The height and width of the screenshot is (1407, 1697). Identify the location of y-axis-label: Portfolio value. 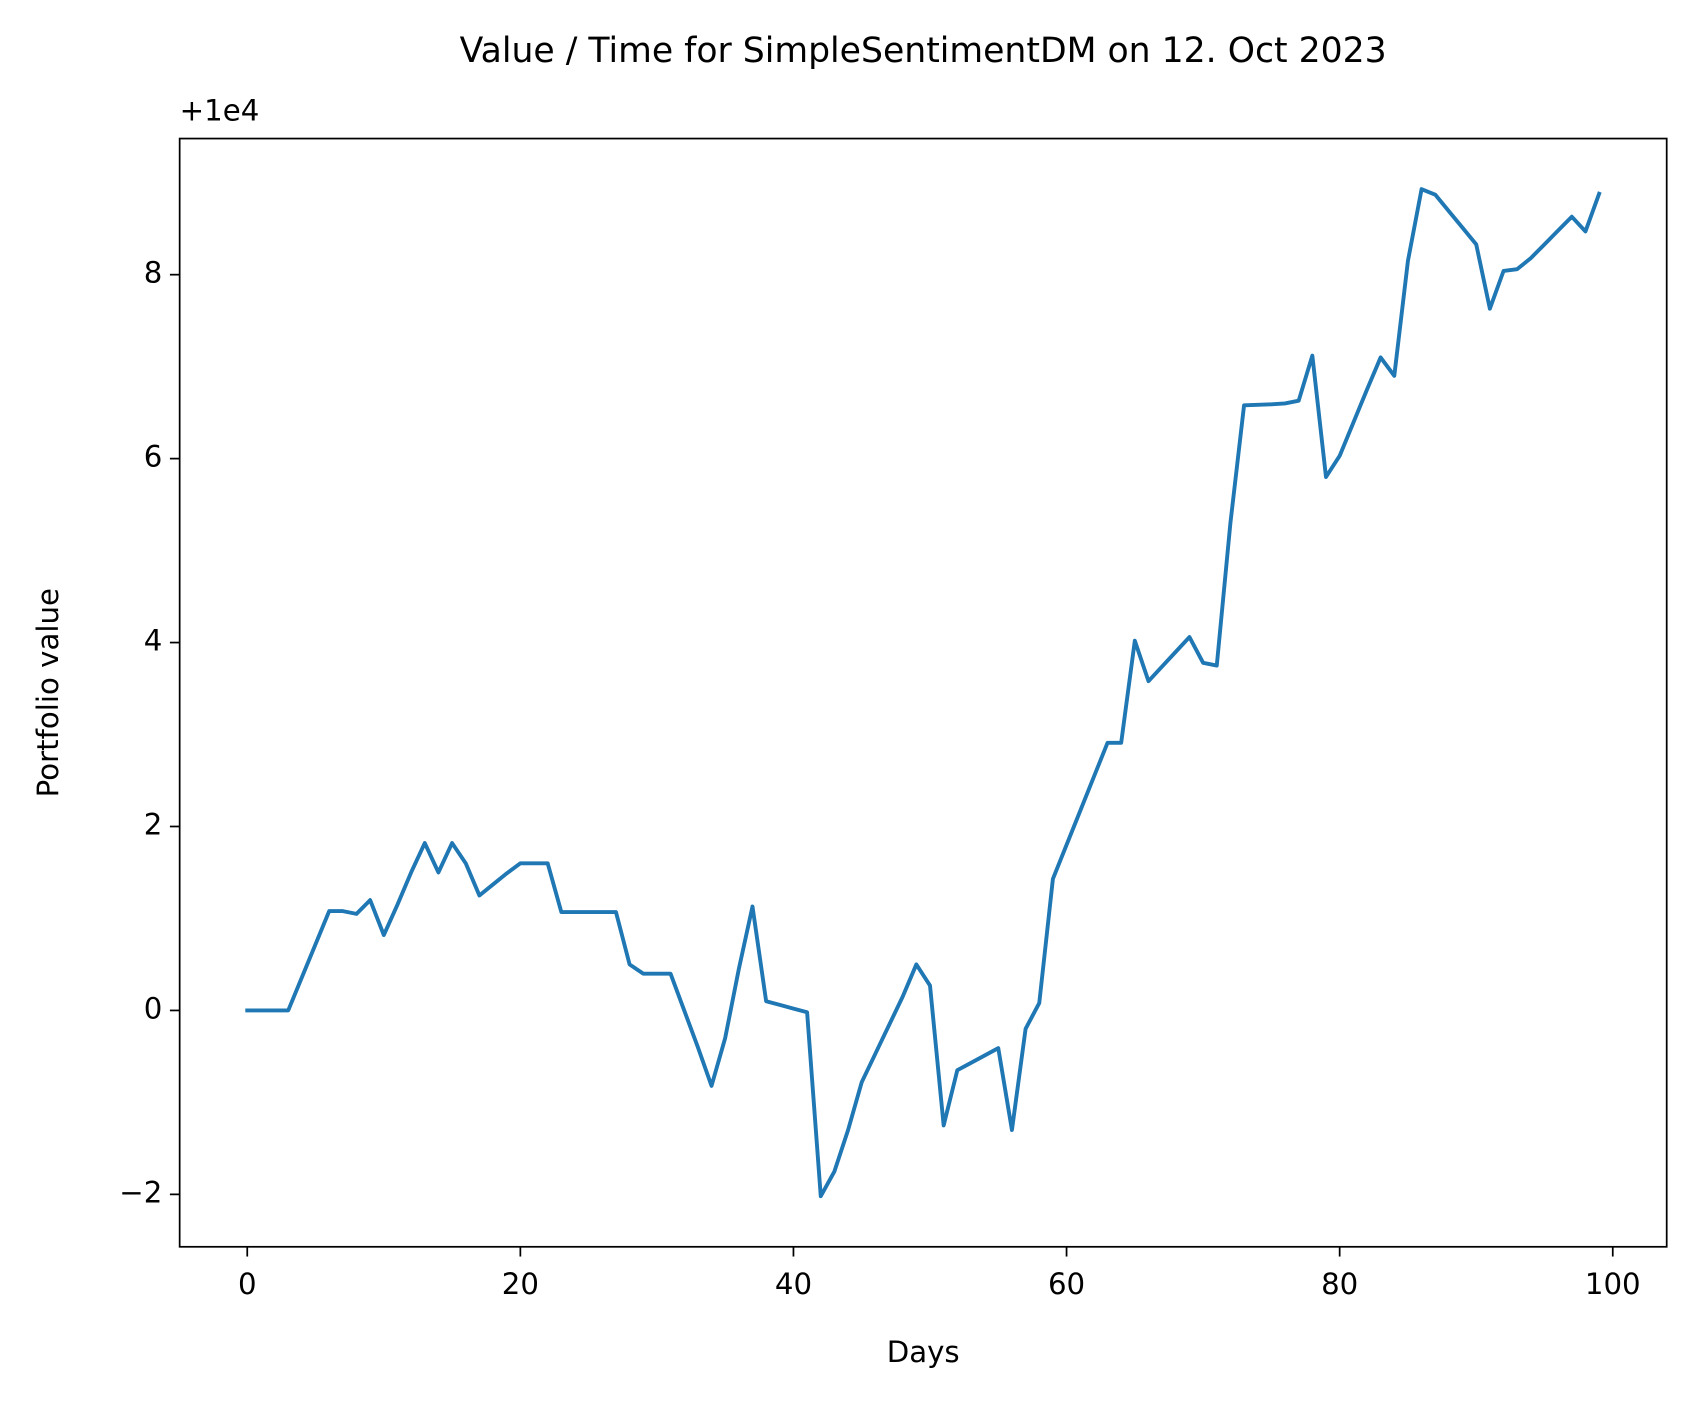
(48, 692).